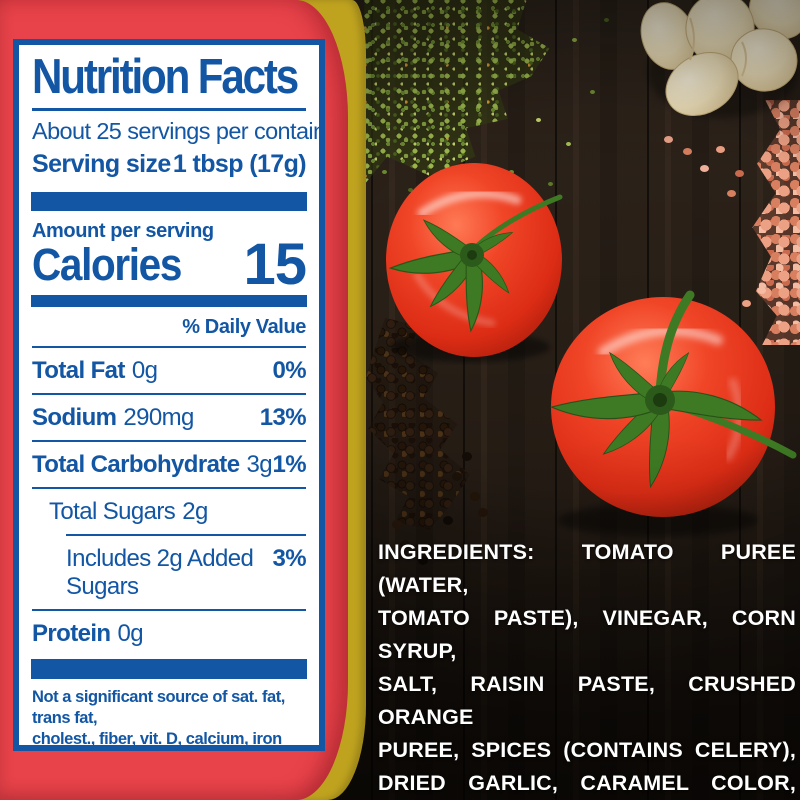  I want to click on row-added-sugars: Includes 2g Added Sugars 3%, so click(169, 573).